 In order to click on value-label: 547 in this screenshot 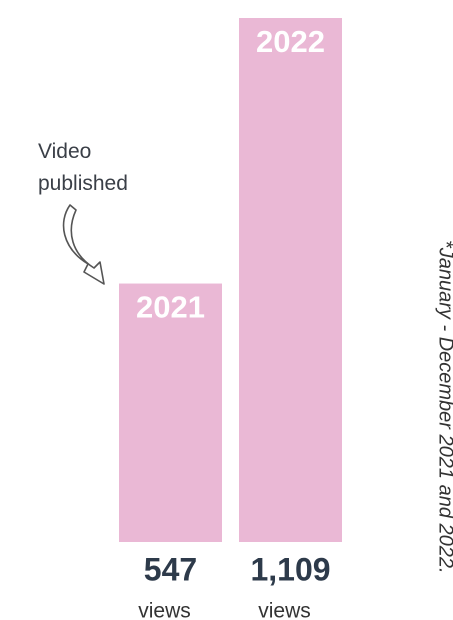, I will do `click(170, 569)`.